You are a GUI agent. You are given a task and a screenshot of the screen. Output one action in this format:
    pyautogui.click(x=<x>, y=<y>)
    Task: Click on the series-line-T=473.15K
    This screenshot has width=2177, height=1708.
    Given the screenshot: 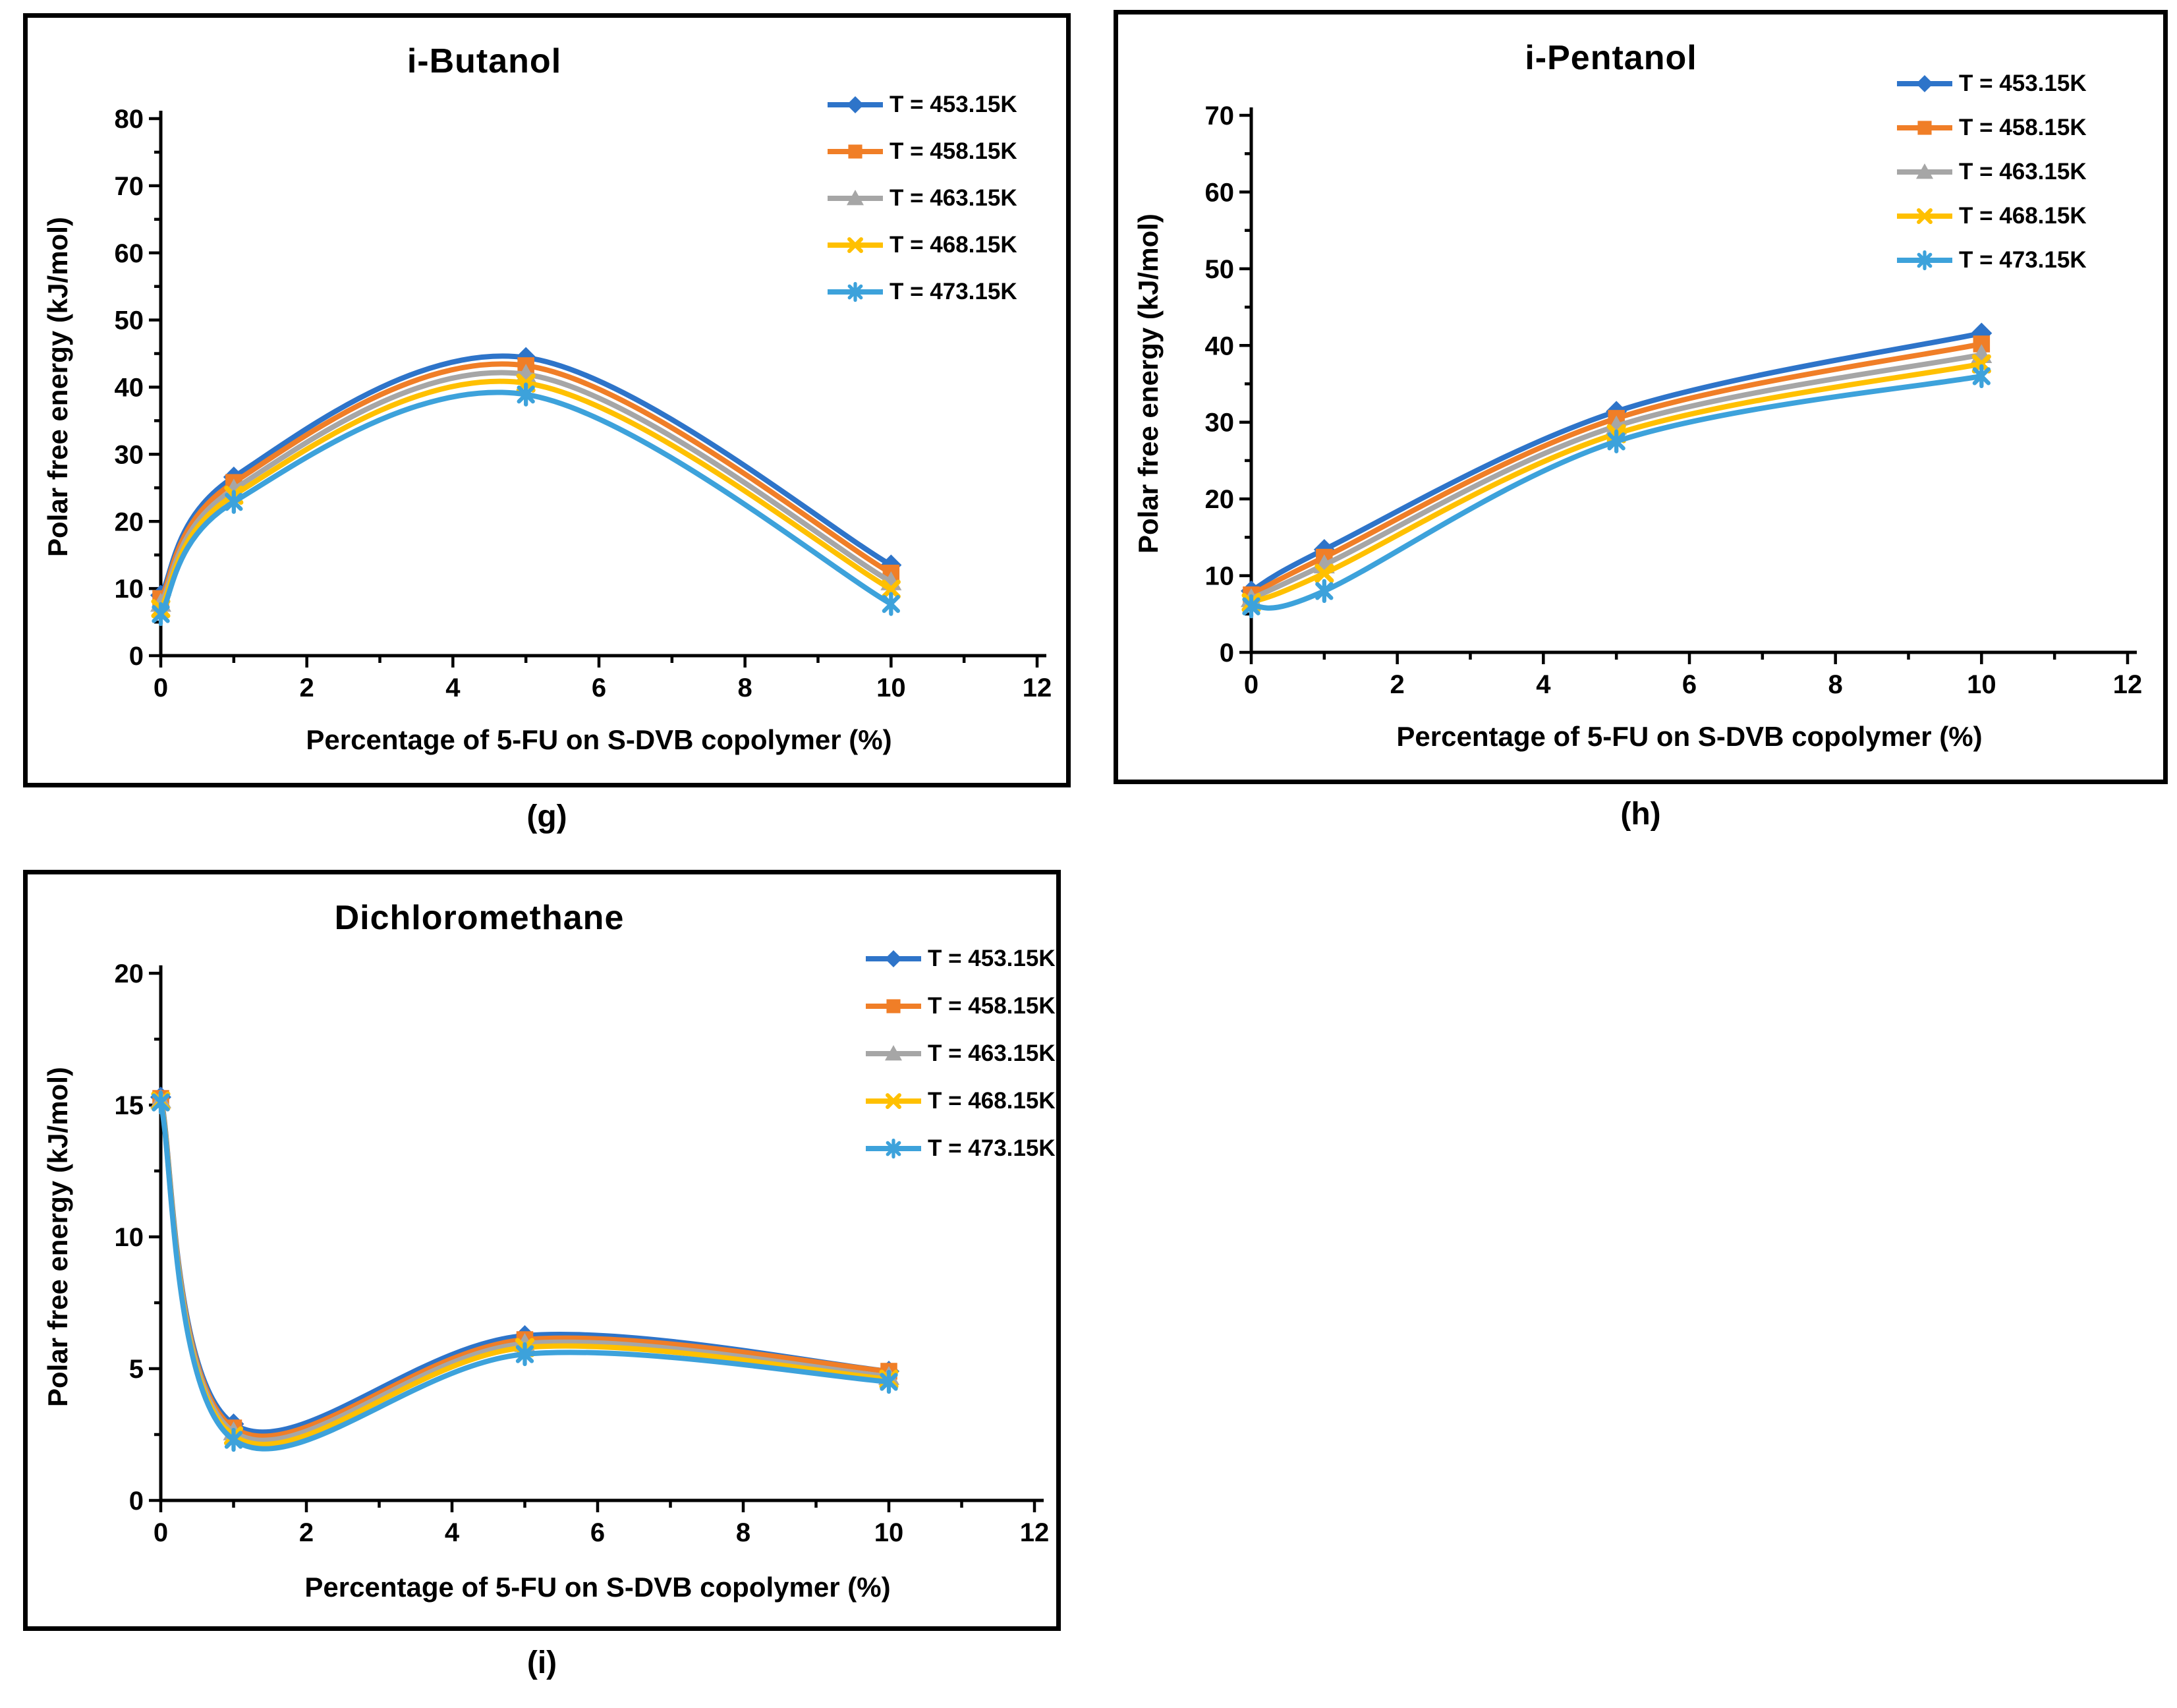 What is the action you would take?
    pyautogui.click(x=524, y=1276)
    